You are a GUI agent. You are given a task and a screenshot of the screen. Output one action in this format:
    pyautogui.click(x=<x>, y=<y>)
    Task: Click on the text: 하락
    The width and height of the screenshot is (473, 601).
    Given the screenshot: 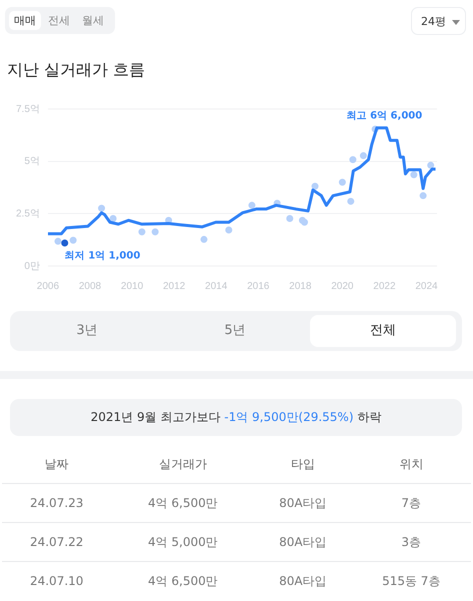 What is the action you would take?
    pyautogui.click(x=369, y=417)
    